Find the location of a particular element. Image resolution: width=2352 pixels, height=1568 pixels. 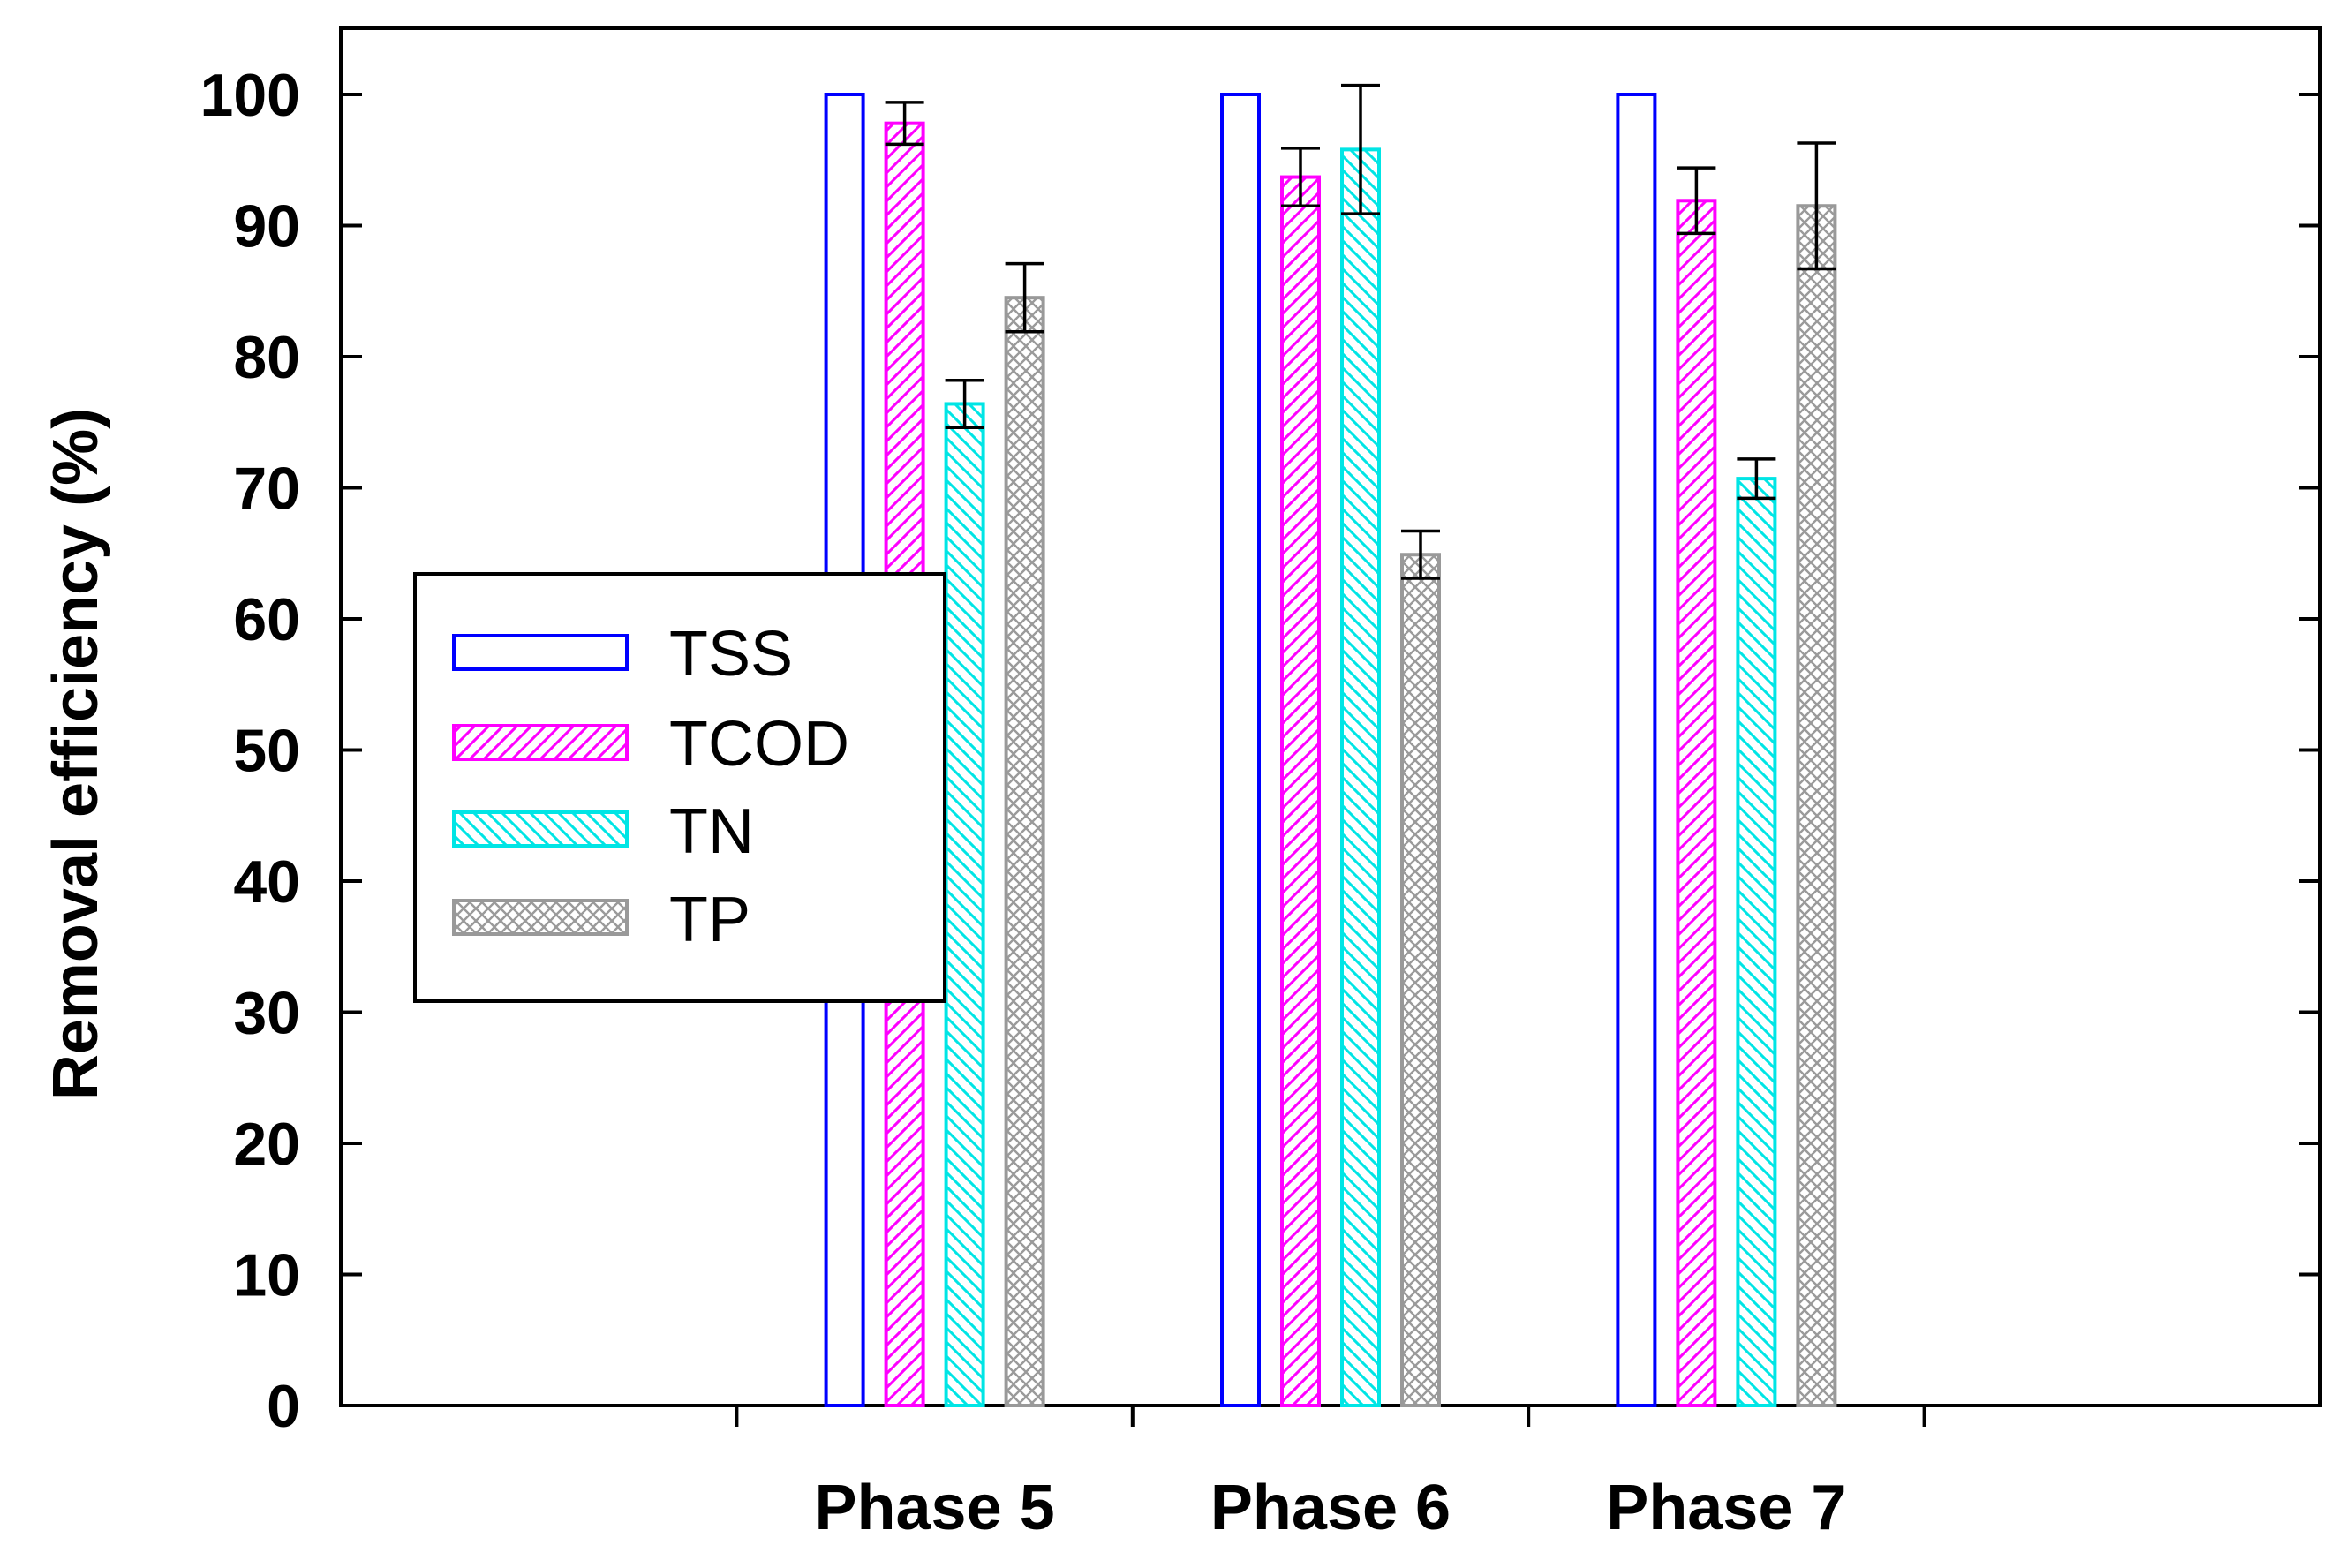

legend-swatch-tp is located at coordinates (540, 917).